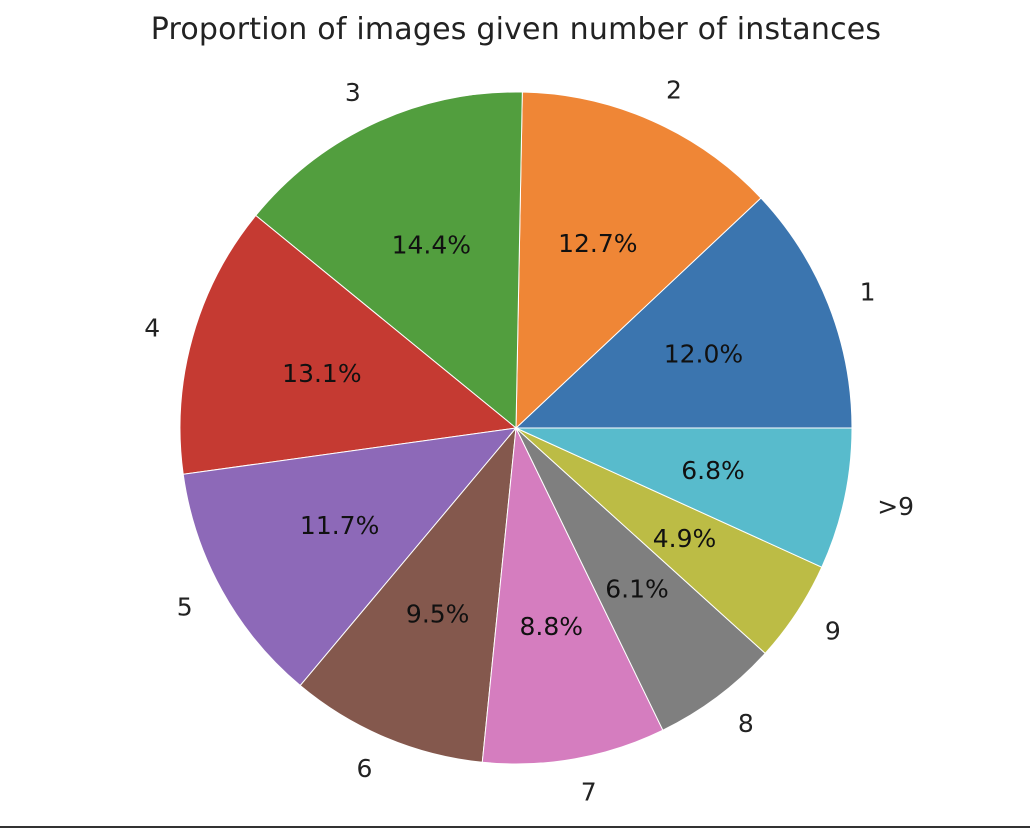 The height and width of the screenshot is (828, 1030). Describe the element at coordinates (339, 525) in the screenshot. I see `percent-label: 11.7%` at that location.